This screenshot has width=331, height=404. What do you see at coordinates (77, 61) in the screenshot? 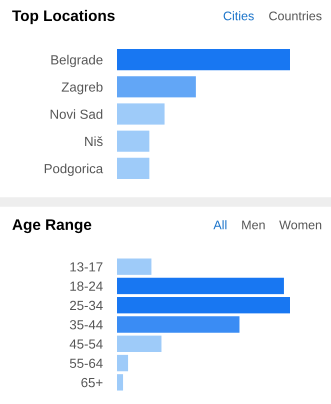
I see `y-tick-label: Belgrade` at bounding box center [77, 61].